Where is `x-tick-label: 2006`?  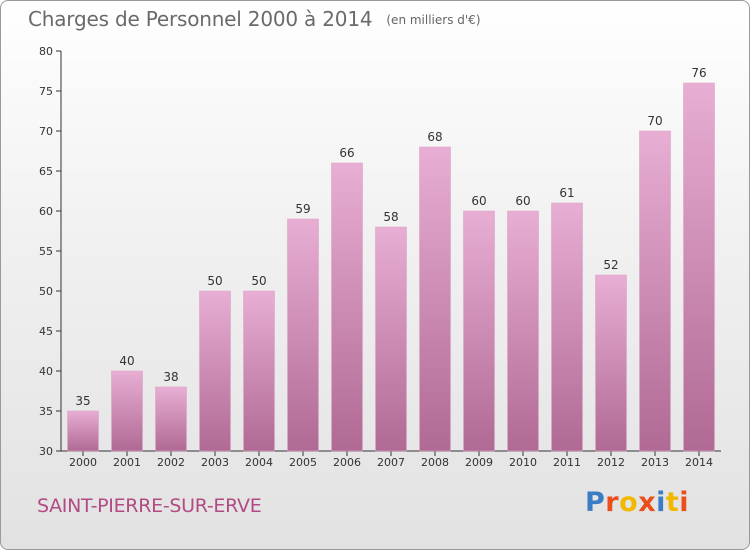 x-tick-label: 2006 is located at coordinates (347, 462).